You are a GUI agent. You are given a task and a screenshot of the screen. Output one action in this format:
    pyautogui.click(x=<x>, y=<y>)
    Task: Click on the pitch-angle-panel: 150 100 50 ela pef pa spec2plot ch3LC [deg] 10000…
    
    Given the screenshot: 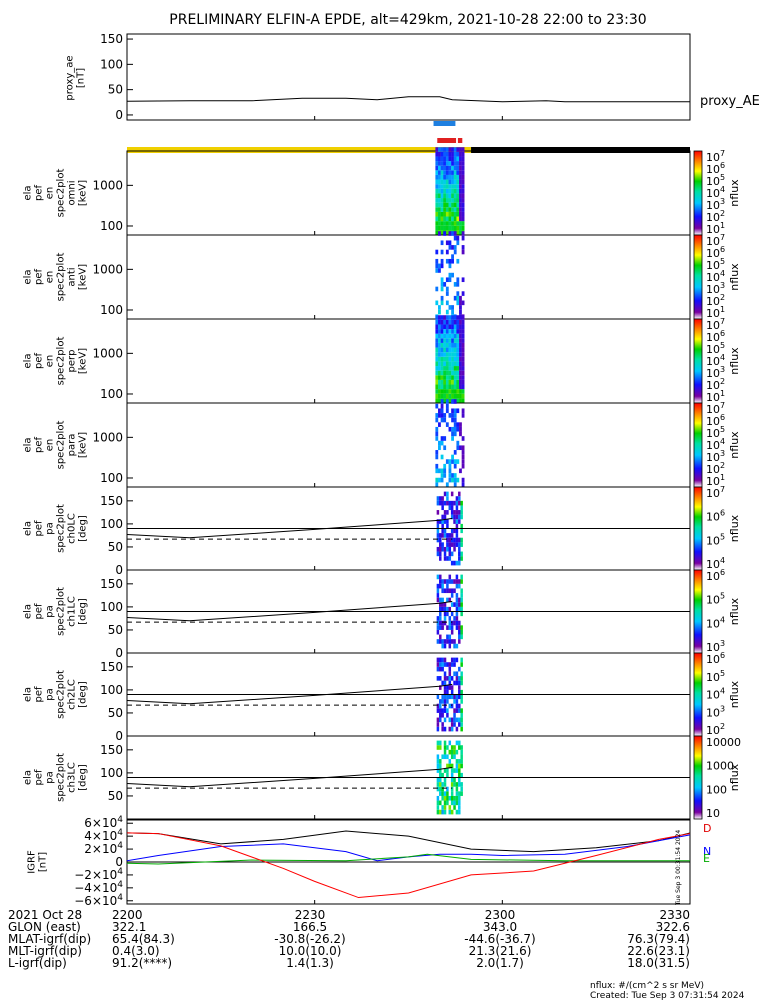 What is the action you would take?
    pyautogui.click(x=382, y=777)
    